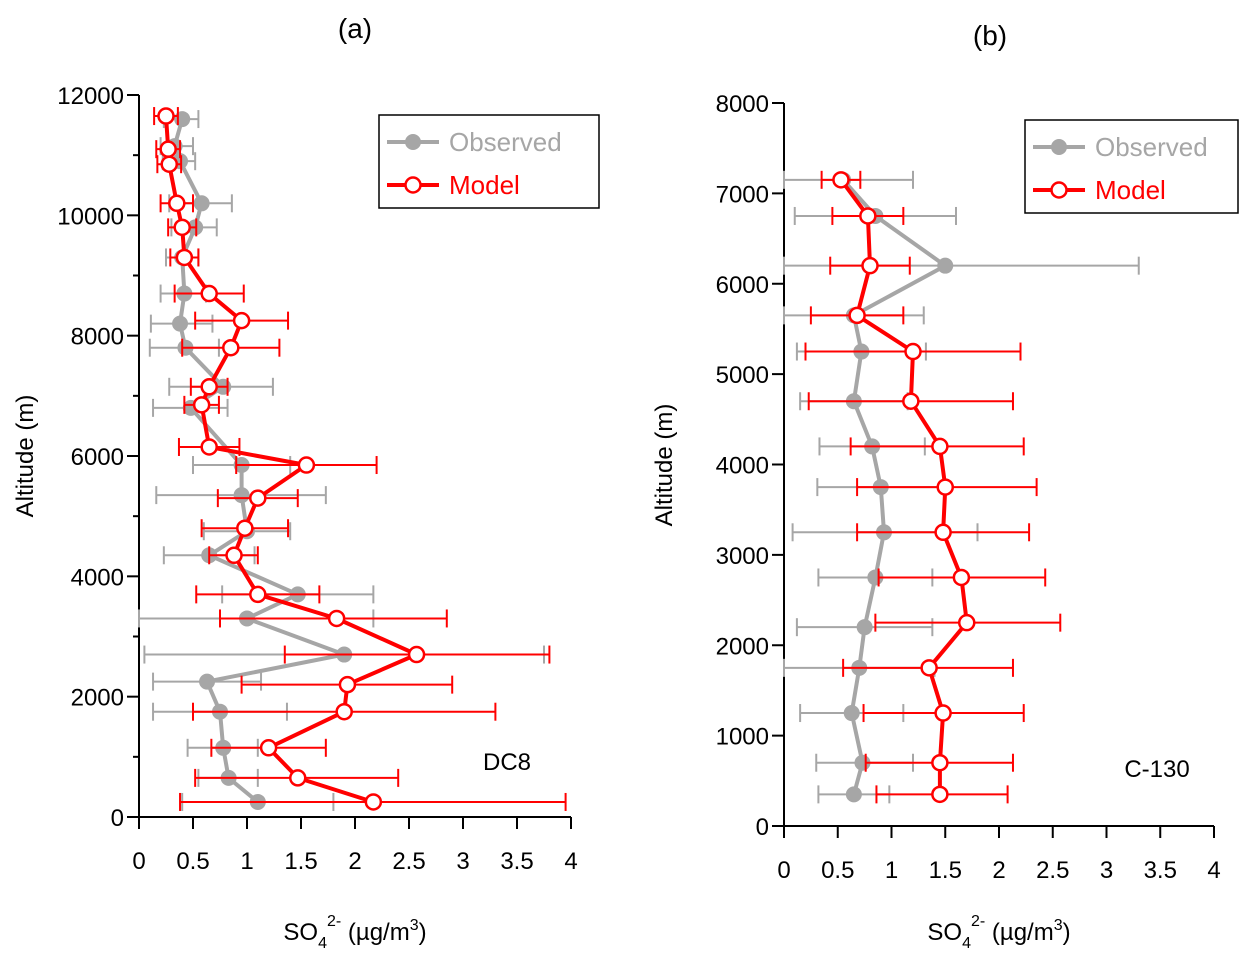 The height and width of the screenshot is (958, 1243). Describe the element at coordinates (742, 375) in the screenshot. I see `y-tick-label: 5000` at that location.